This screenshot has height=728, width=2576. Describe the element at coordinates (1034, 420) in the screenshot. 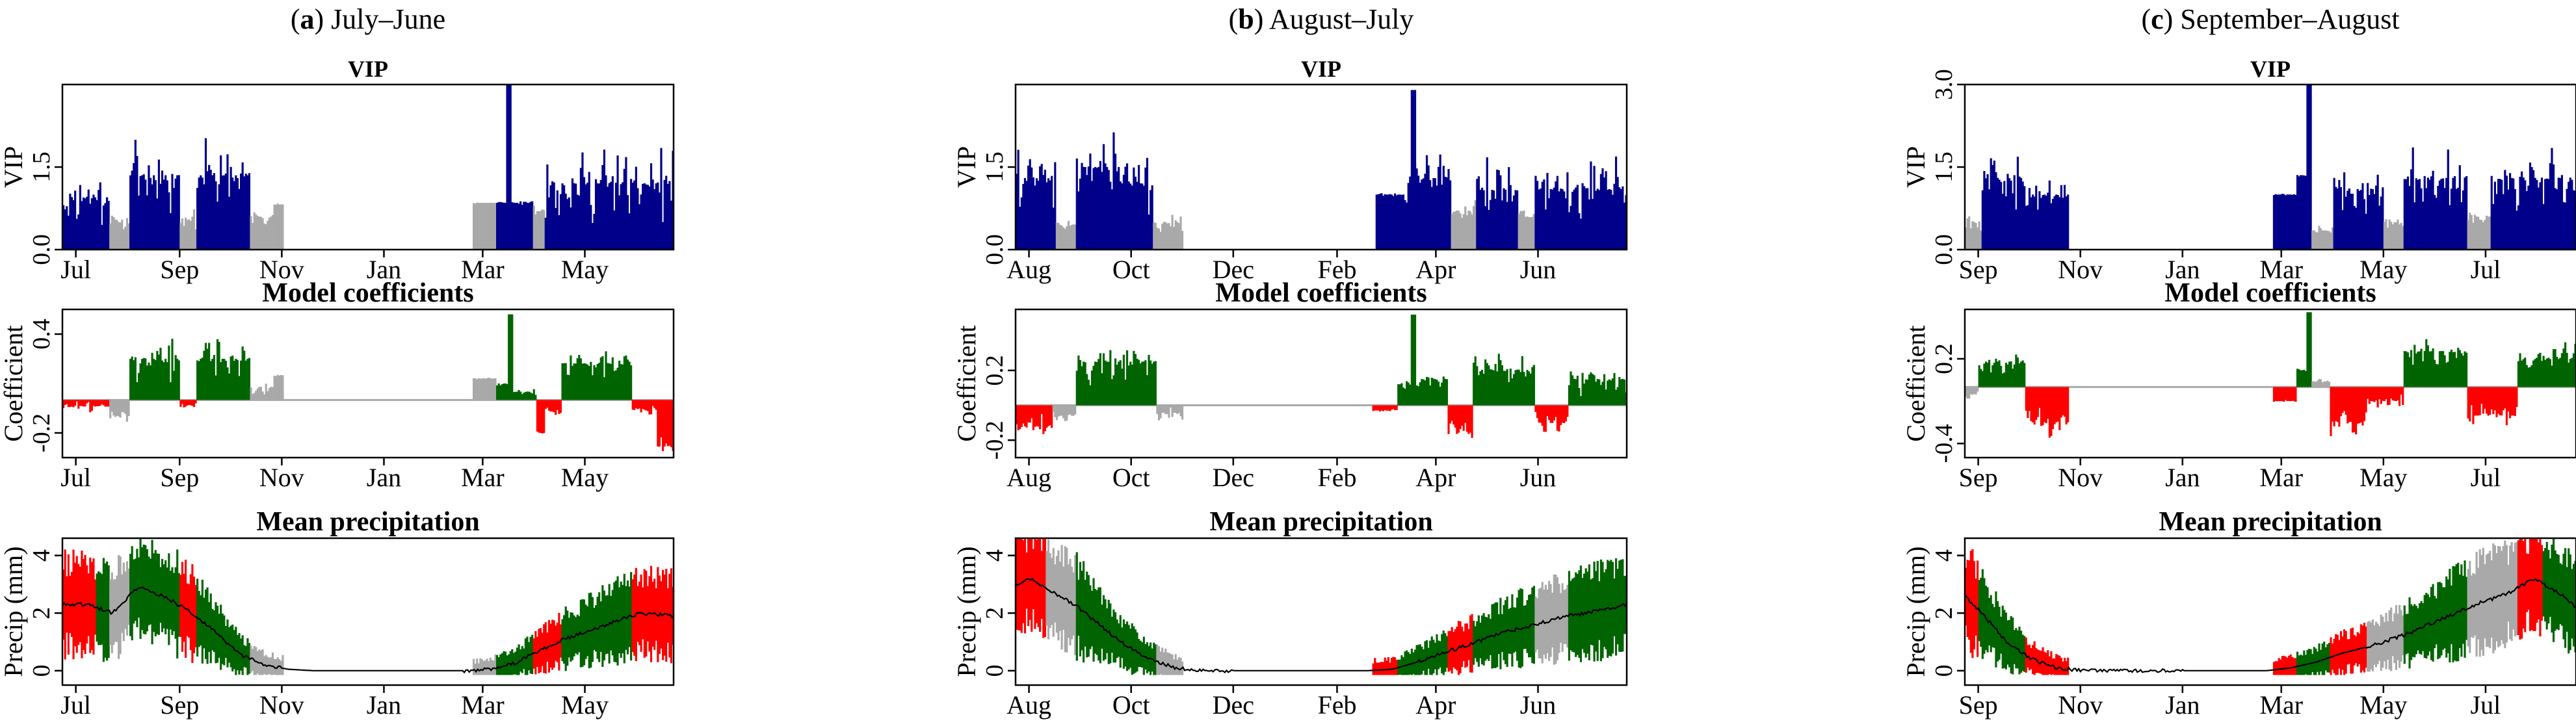

I see `coef-segment-negative` at that location.